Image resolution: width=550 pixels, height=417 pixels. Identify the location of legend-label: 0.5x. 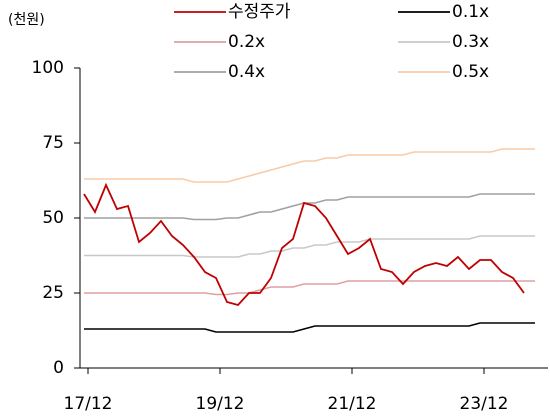
(470, 72).